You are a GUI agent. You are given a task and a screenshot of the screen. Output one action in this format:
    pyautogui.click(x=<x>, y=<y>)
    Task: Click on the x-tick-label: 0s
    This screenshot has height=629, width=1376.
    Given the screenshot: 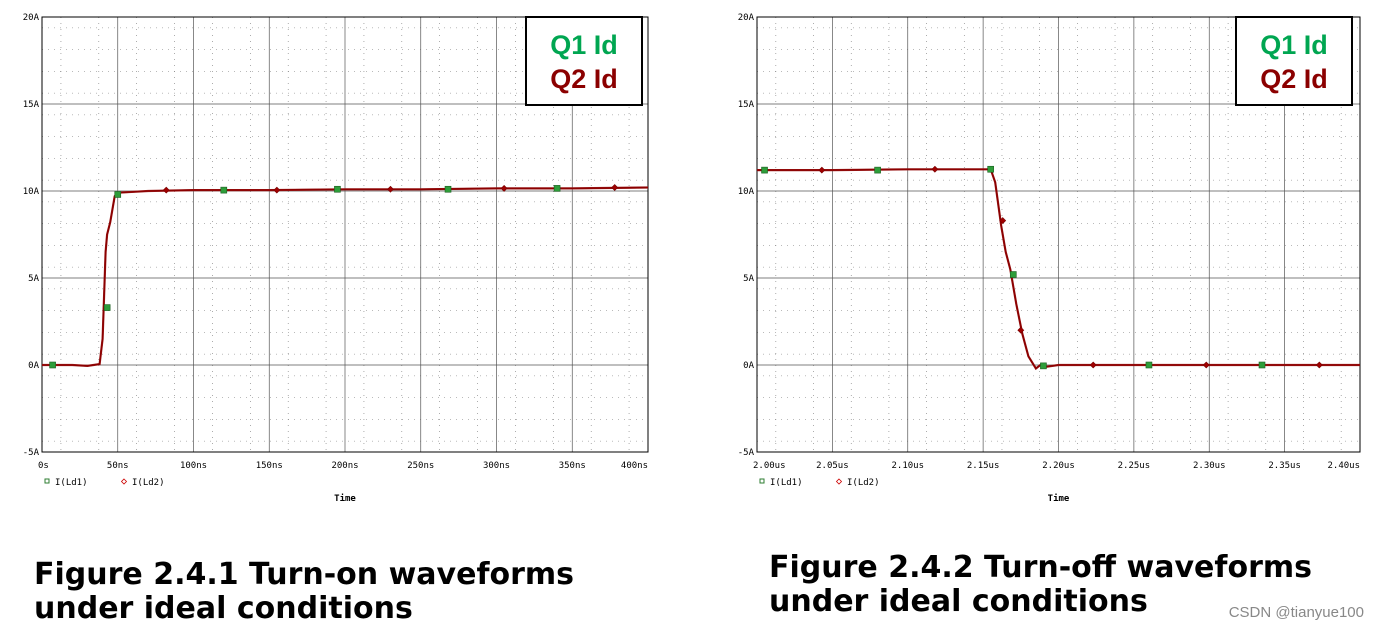 What is the action you would take?
    pyautogui.click(x=43, y=466)
    